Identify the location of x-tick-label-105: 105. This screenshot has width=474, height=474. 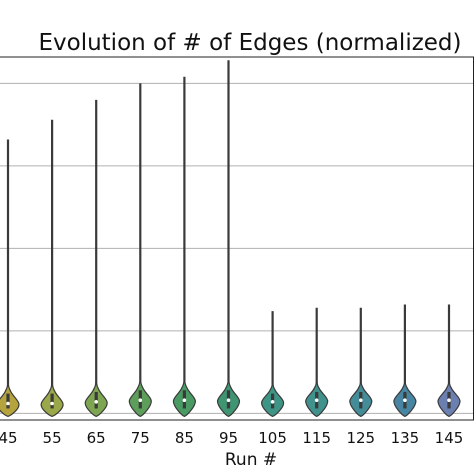
(272, 438).